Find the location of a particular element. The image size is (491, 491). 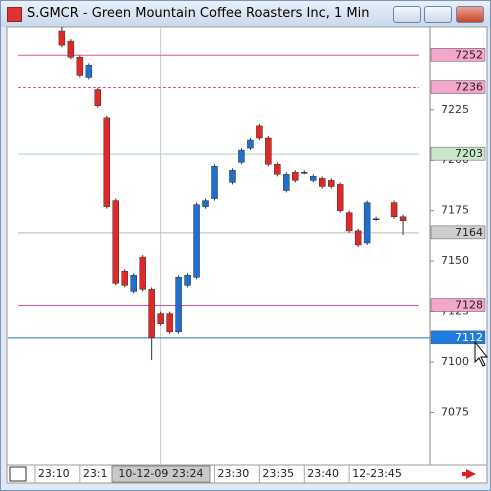

x-tick-label: 23:1 is located at coordinates (95, 473).